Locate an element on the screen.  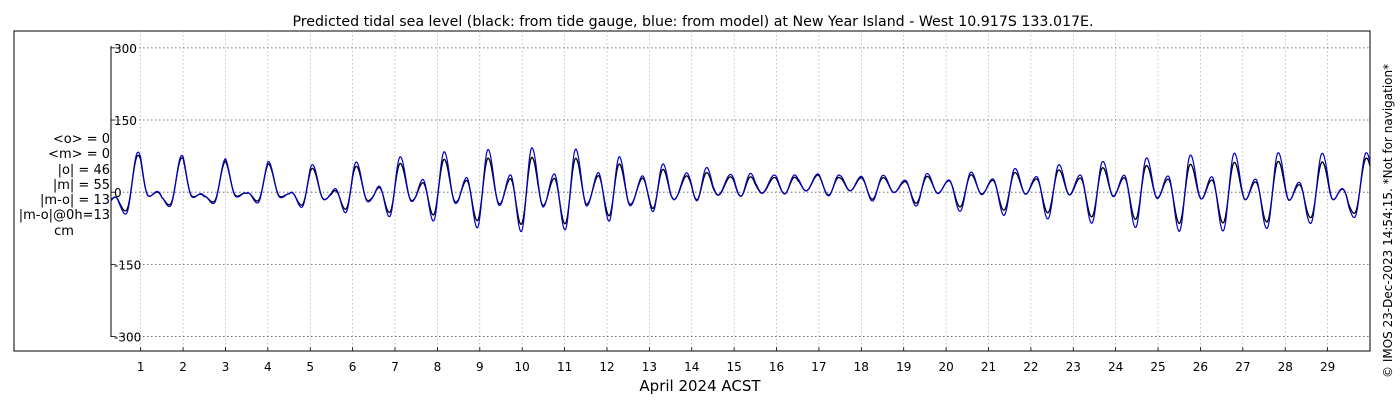
stat-unit: cm is located at coordinates (64, 231).